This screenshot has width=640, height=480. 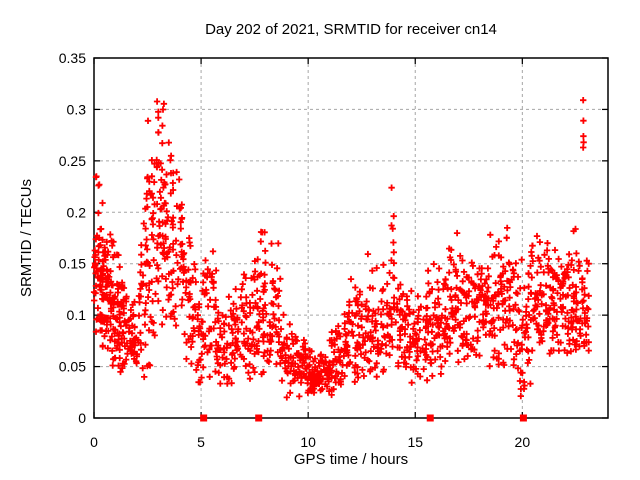 I want to click on x-tick-label: 0, so click(x=94, y=442).